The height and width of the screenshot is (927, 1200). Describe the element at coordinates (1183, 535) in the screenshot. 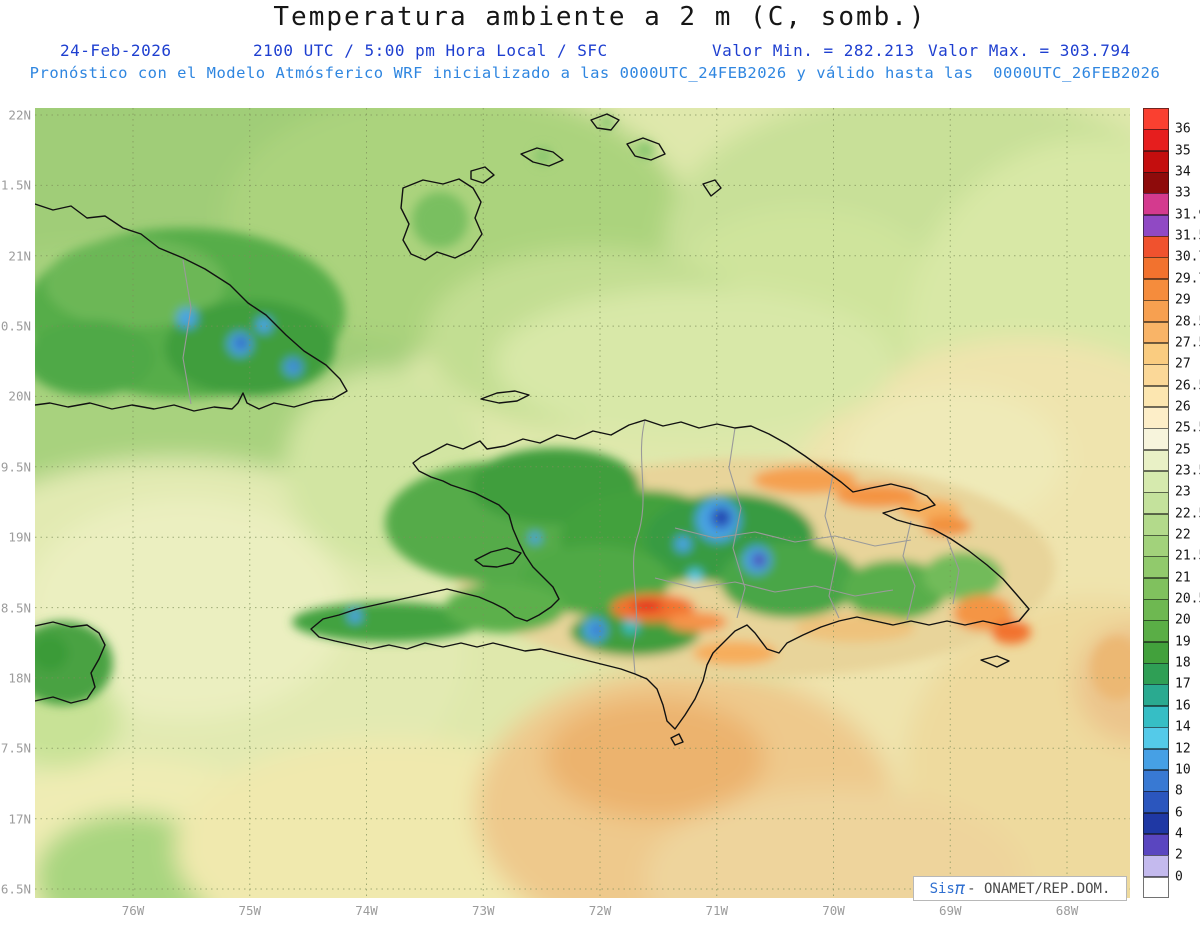

I see `colorbar-label: 22` at that location.